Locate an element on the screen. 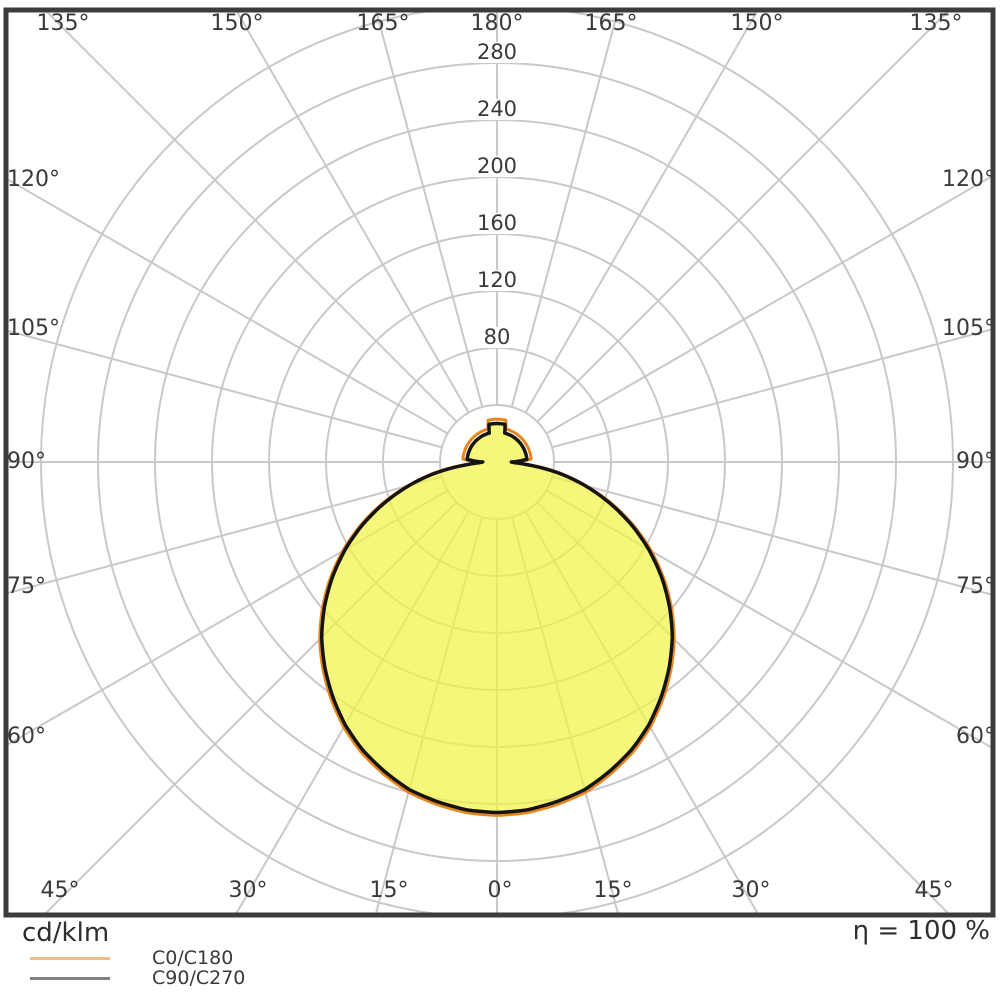  r-tick-label: 280 is located at coordinates (497, 52).